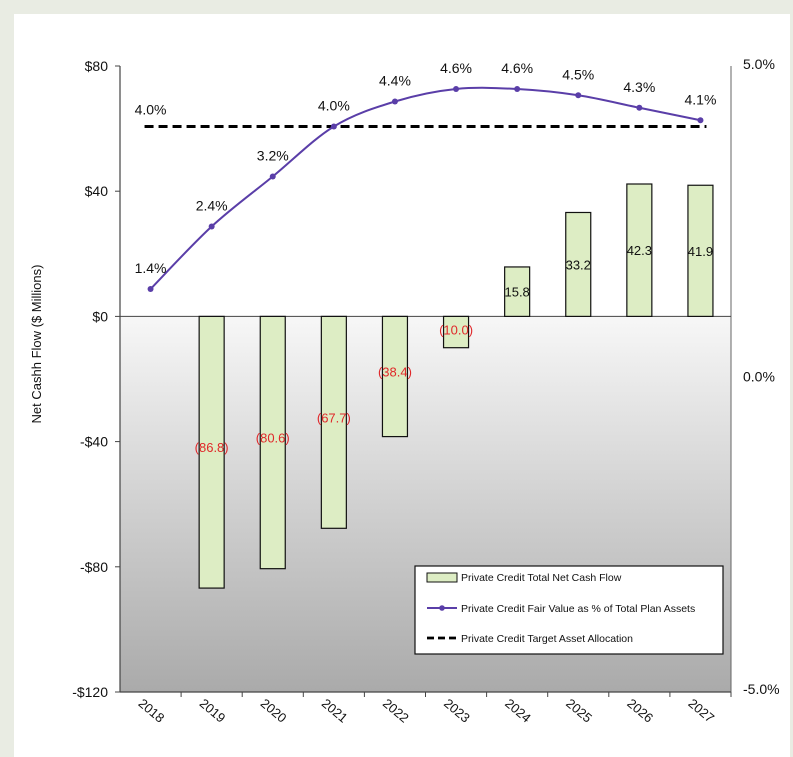 The width and height of the screenshot is (793, 757). Describe the element at coordinates (213, 711) in the screenshot. I see `x-tick-label: 2019` at that location.